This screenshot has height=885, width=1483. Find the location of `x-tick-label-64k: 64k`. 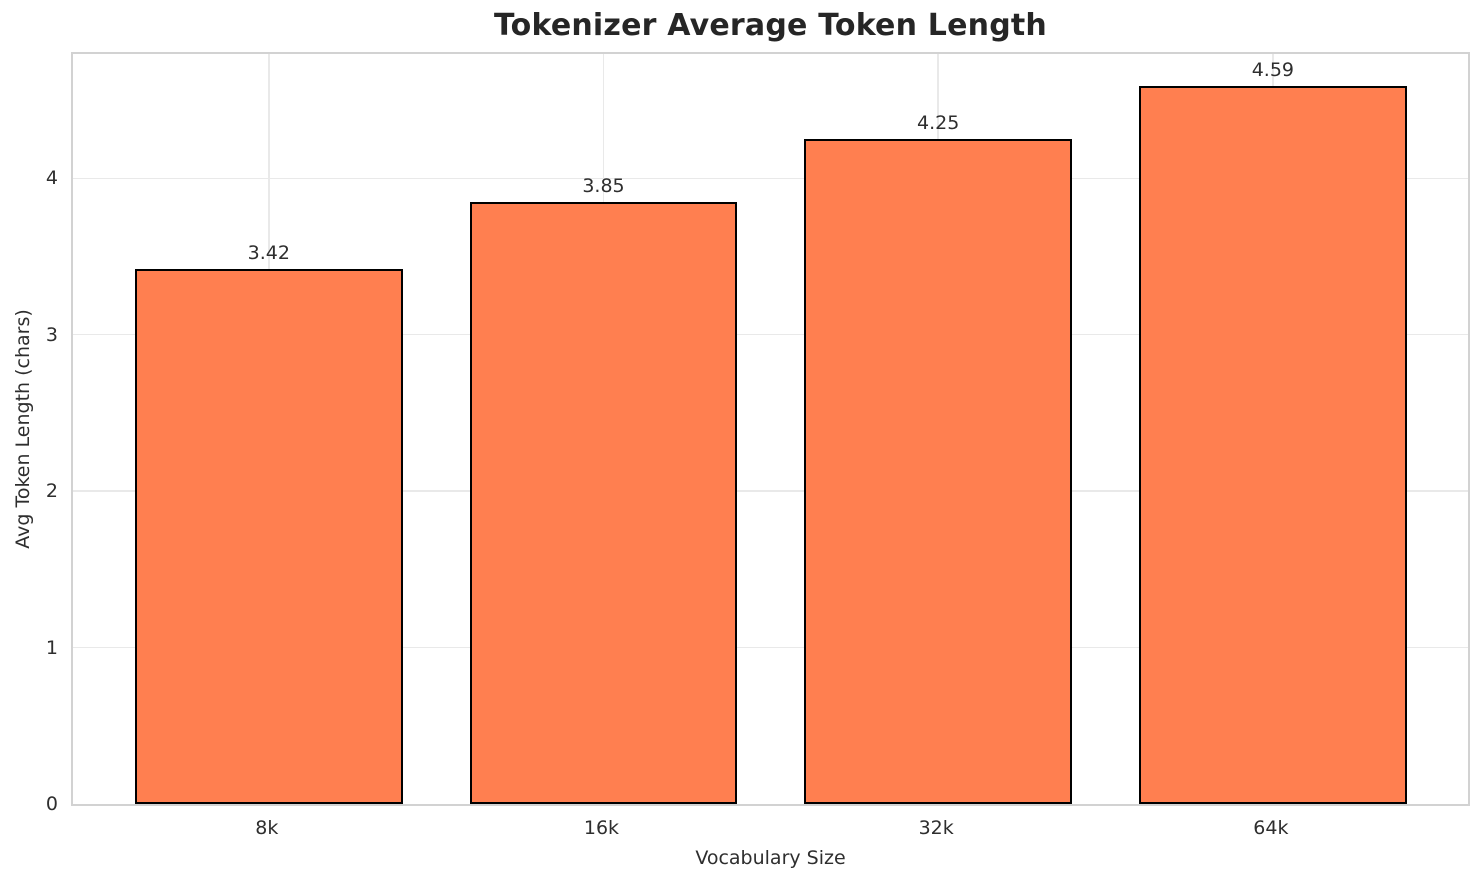

x-tick-label-64k: 64k is located at coordinates (1271, 828).